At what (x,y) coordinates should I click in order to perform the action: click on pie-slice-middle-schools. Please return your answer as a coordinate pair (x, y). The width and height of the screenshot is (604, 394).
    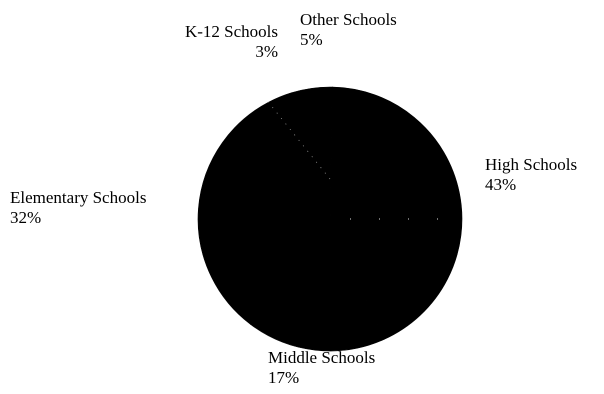
    Looking at the image, I should click on (317, 285).